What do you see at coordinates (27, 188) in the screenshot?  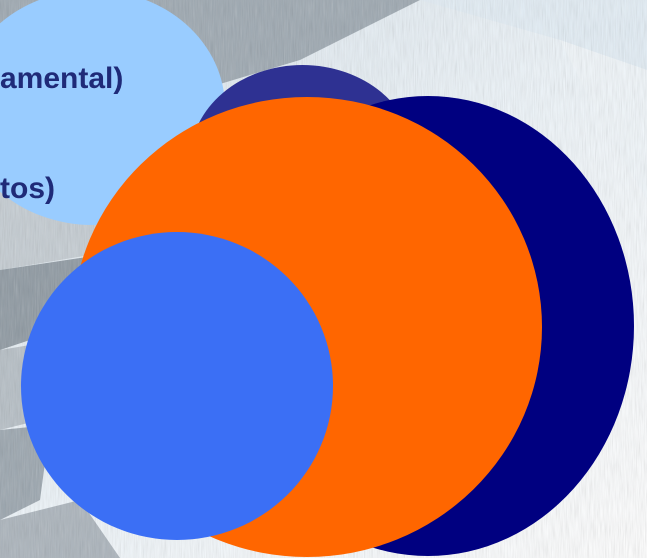 I see `heading-line-2: tos)` at bounding box center [27, 188].